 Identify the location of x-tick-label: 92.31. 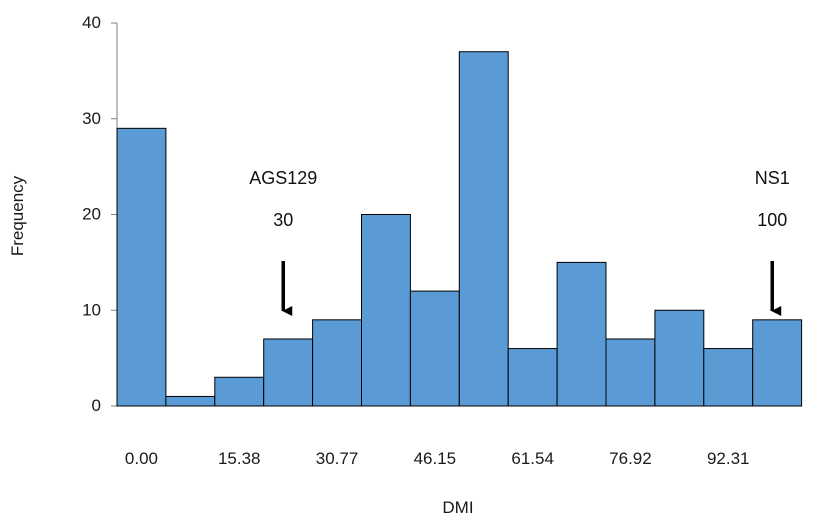
(728, 458).